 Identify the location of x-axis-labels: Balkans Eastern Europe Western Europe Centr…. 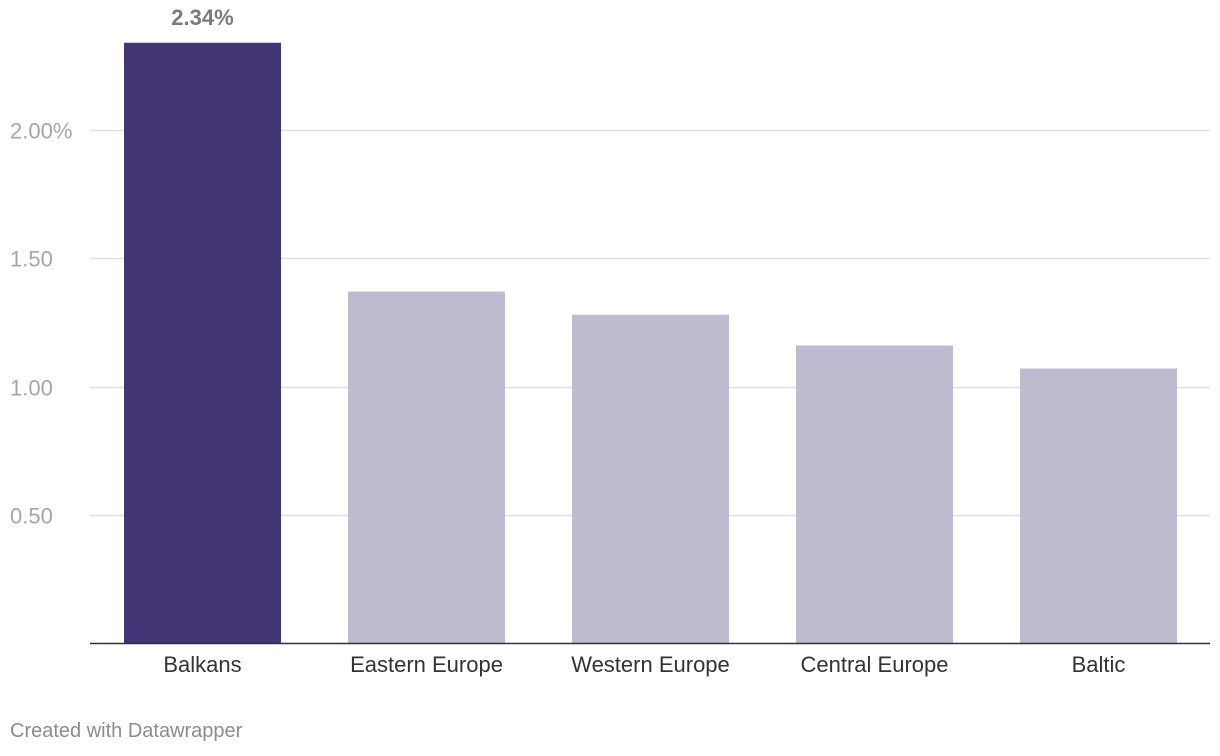
(644, 664).